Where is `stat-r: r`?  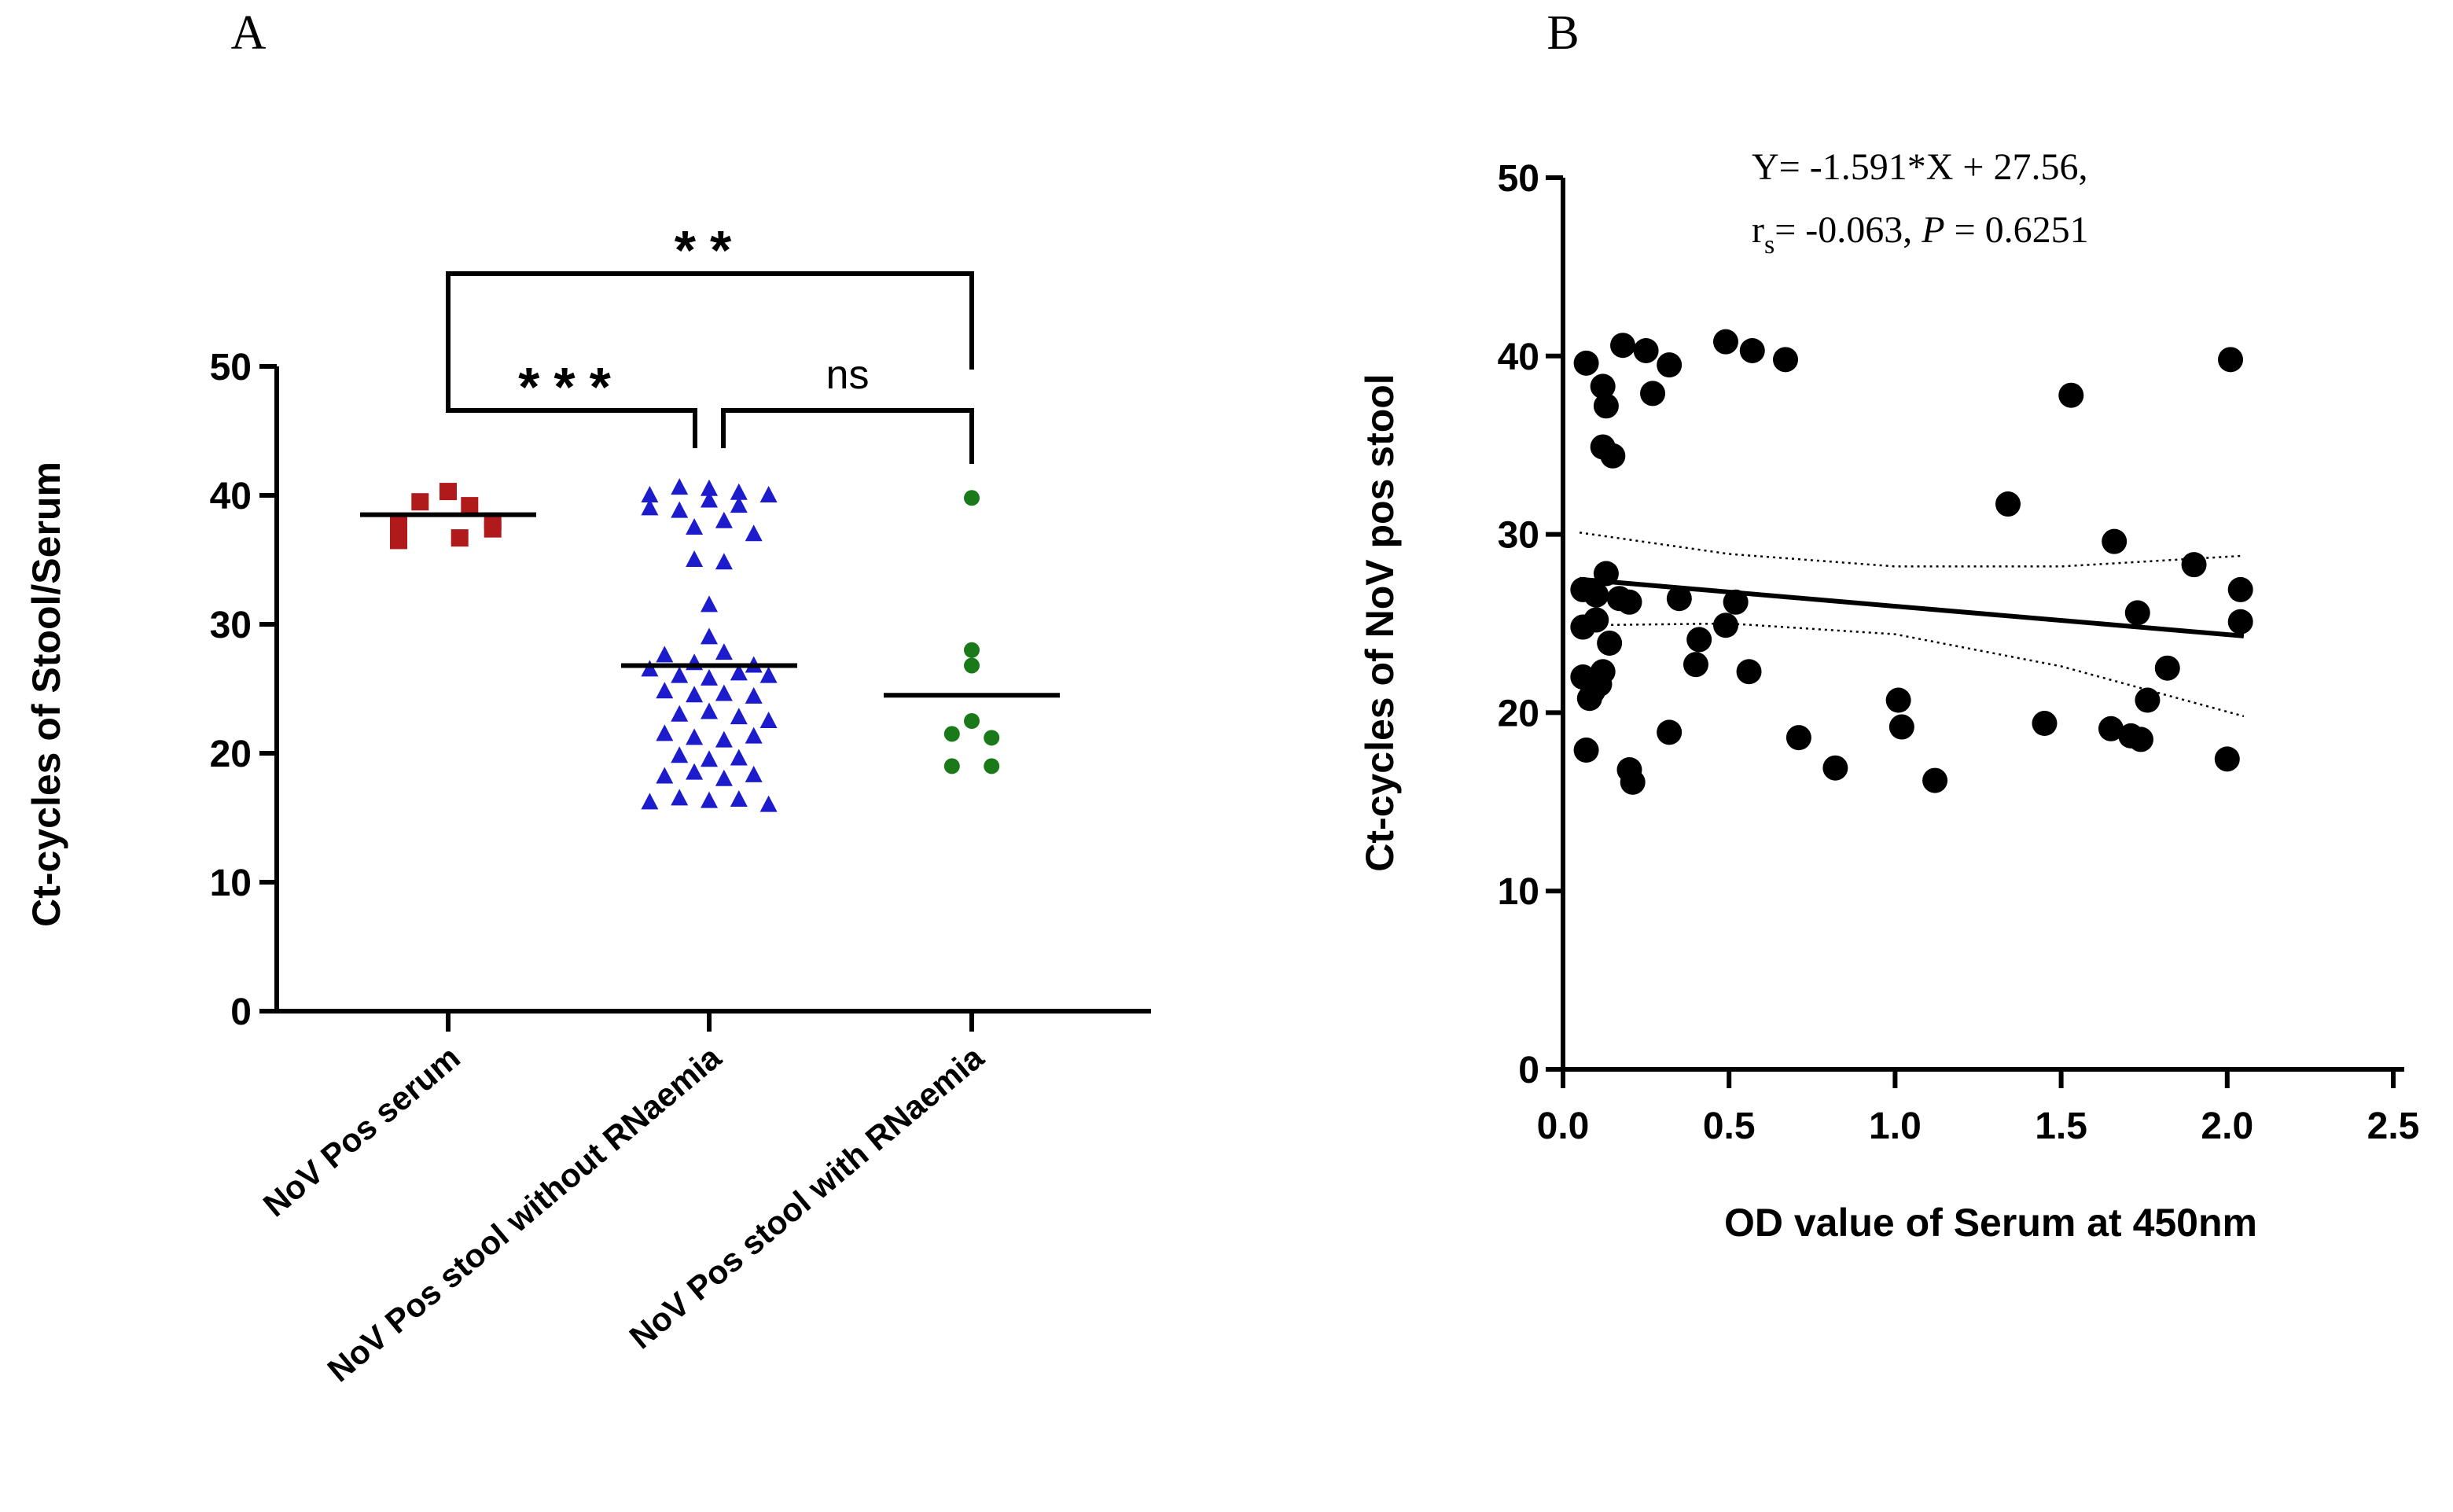
stat-r: r is located at coordinates (1758, 230).